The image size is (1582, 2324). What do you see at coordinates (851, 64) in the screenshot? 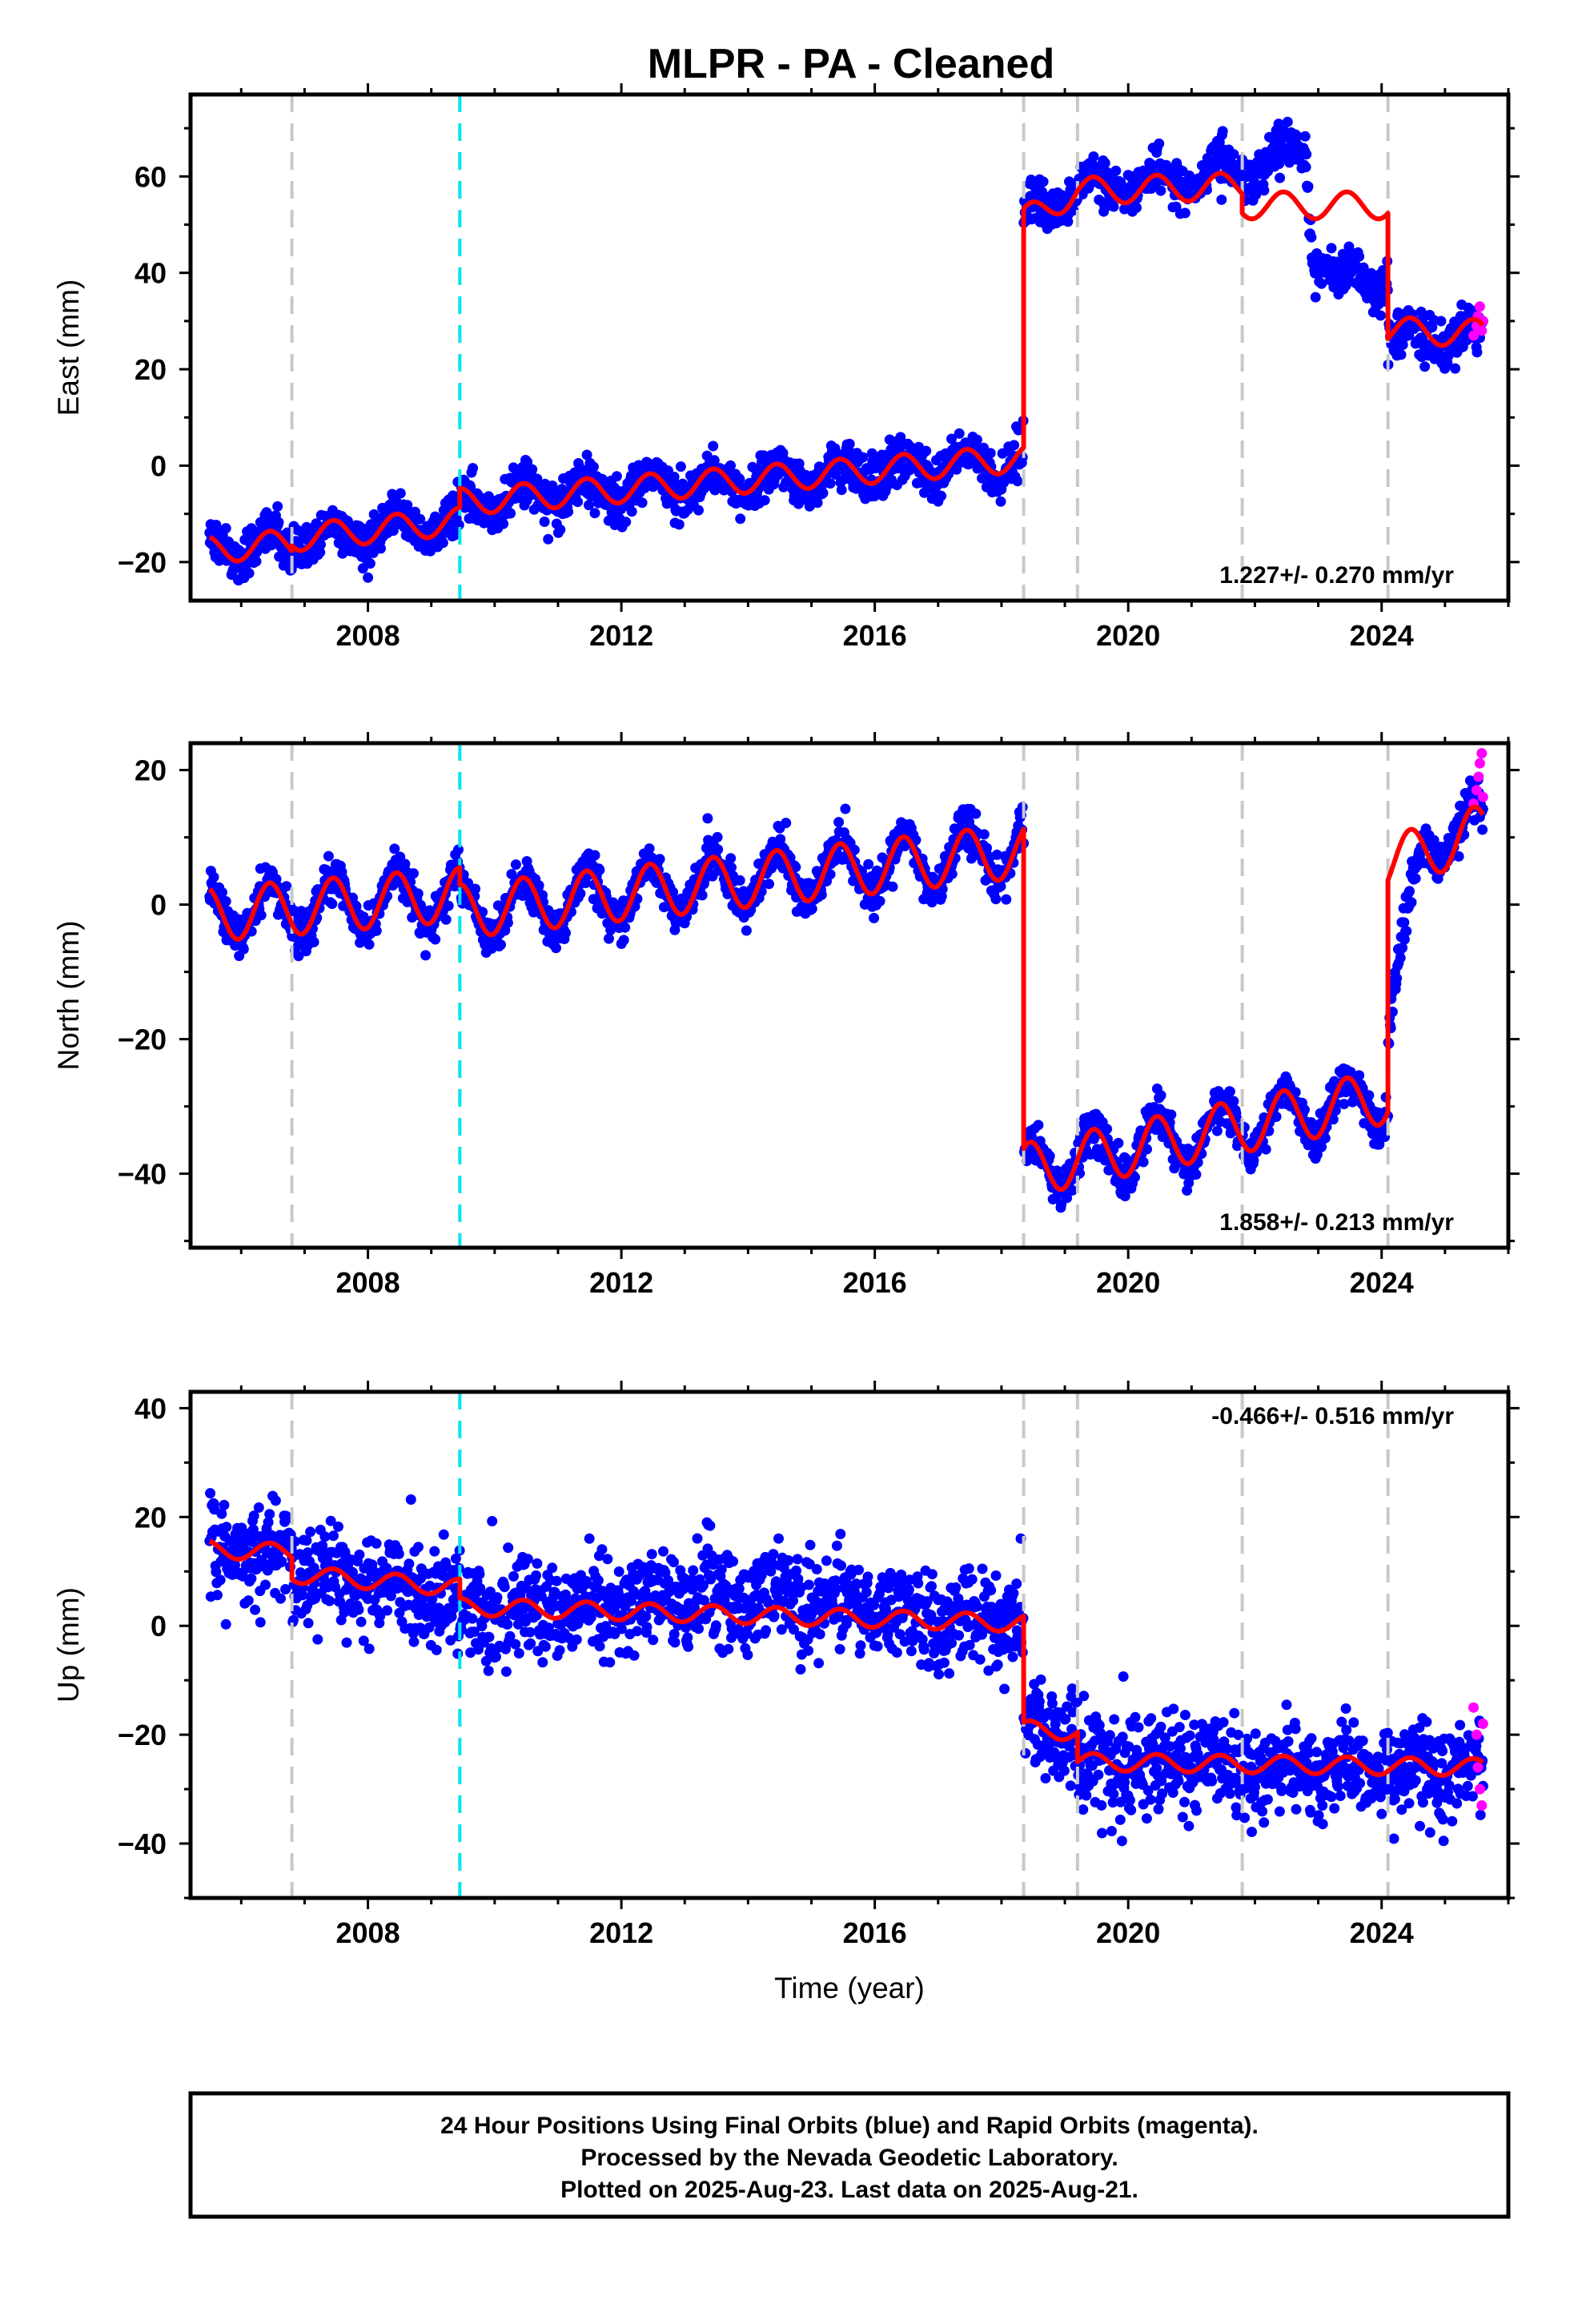
I see `figure-title: MLPR - PA - Cleaned` at bounding box center [851, 64].